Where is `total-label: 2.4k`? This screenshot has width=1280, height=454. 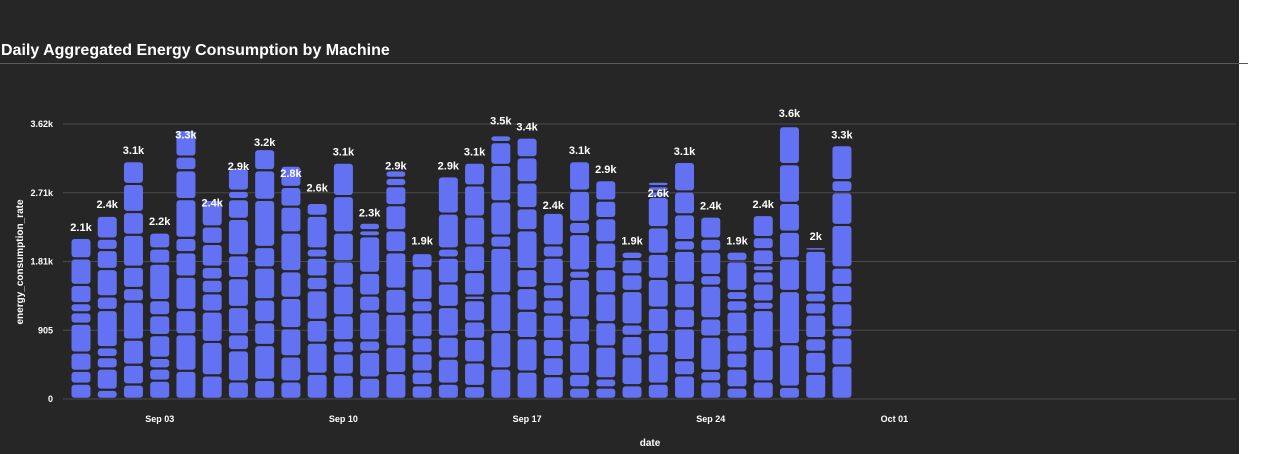
total-label: 2.4k is located at coordinates (711, 207).